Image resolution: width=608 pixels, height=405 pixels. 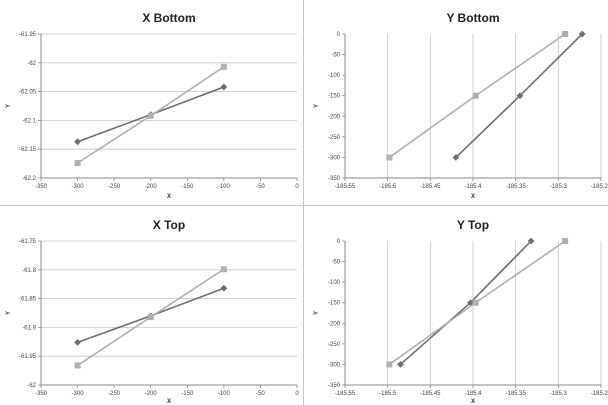 I want to click on y-tick-label: -62.15, so click(x=28, y=150).